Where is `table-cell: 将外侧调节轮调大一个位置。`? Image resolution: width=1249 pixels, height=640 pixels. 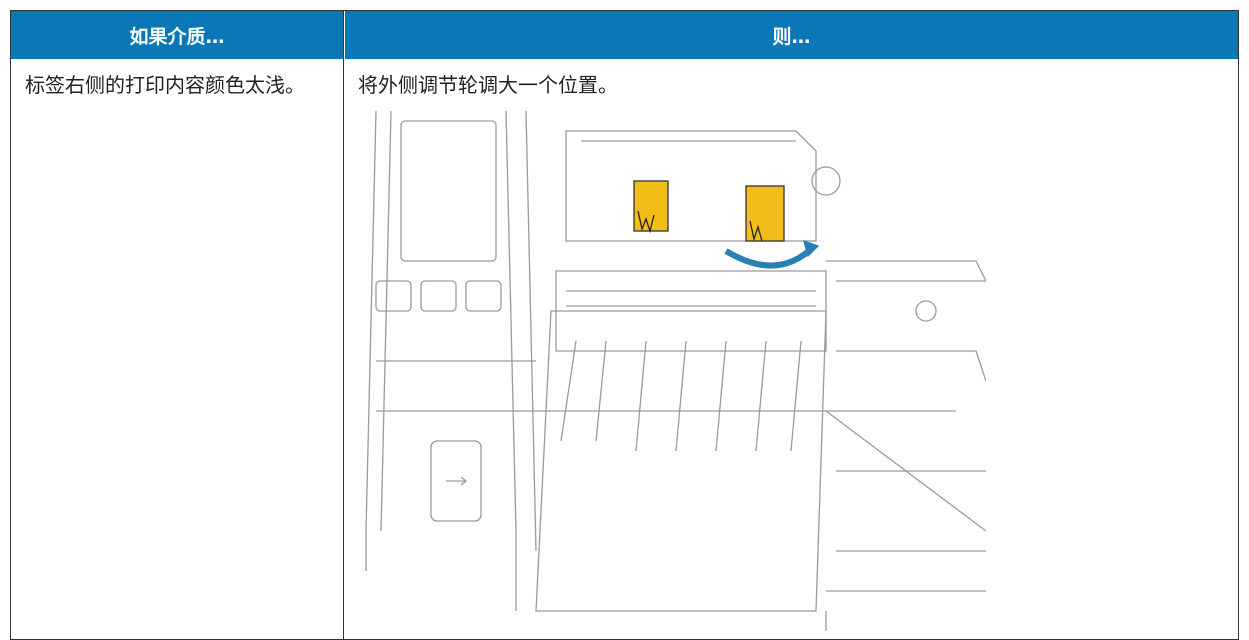 table-cell: 将外侧调节轮调大一个位置。 is located at coordinates (488, 85).